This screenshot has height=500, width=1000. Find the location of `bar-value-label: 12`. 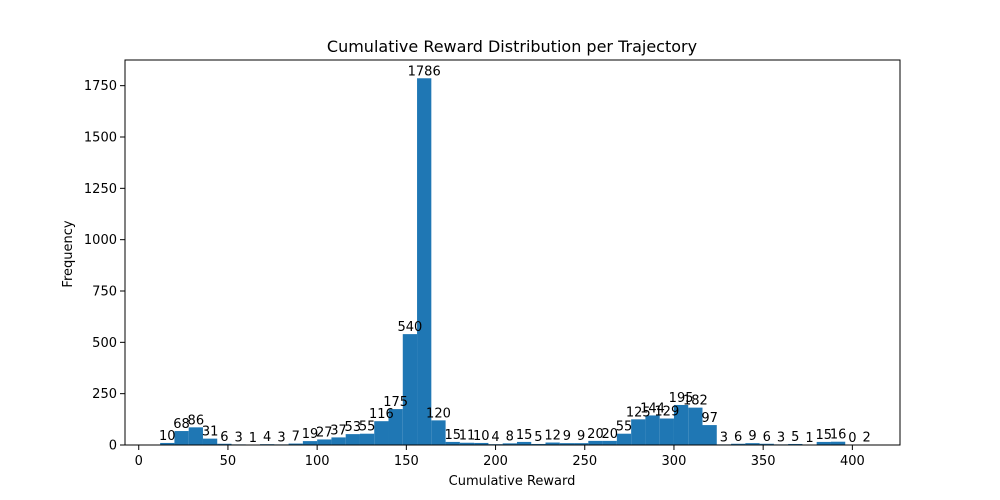

bar-value-label: 12 is located at coordinates (552, 436).